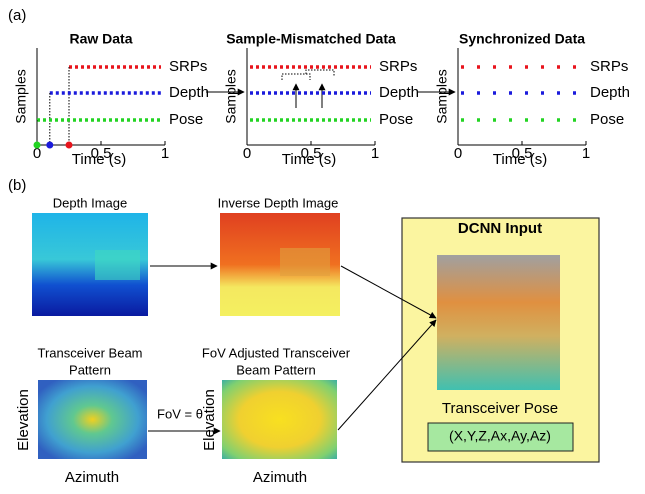 The image size is (645, 494). I want to click on dcnn-image, so click(498, 322).